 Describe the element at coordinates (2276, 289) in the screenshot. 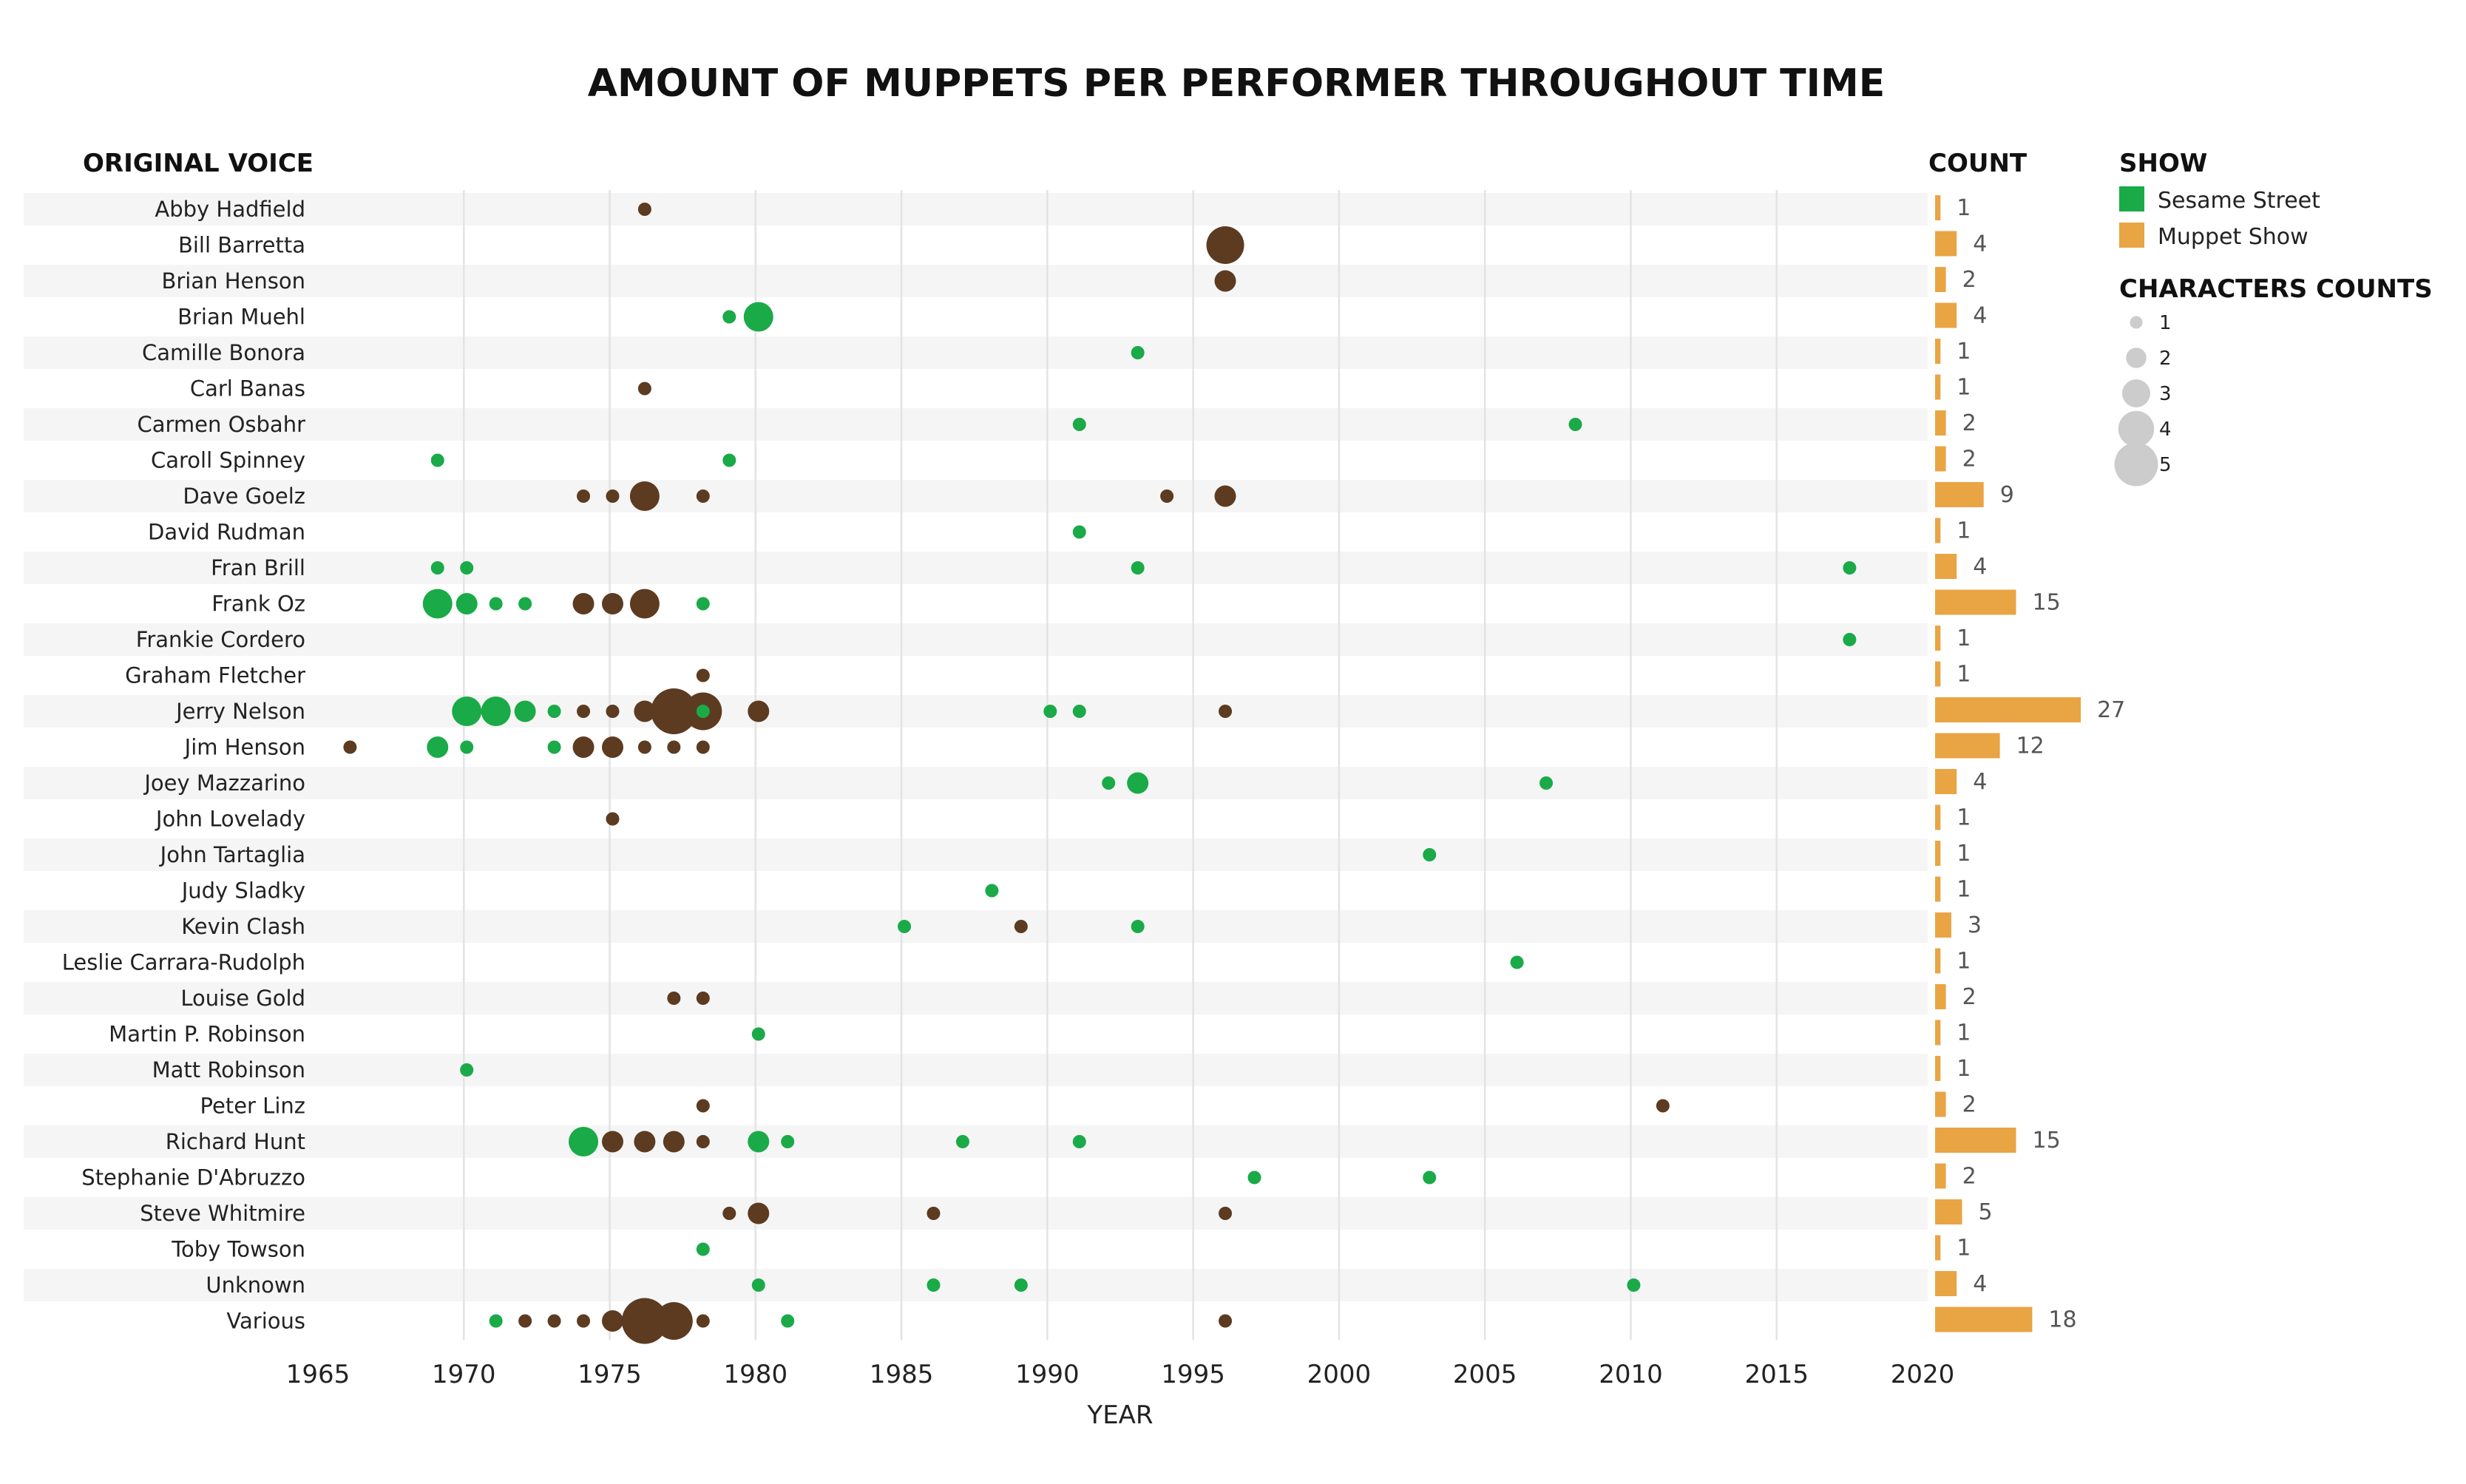

I see `legend-size-title: CHARACTERS COUNTS` at that location.